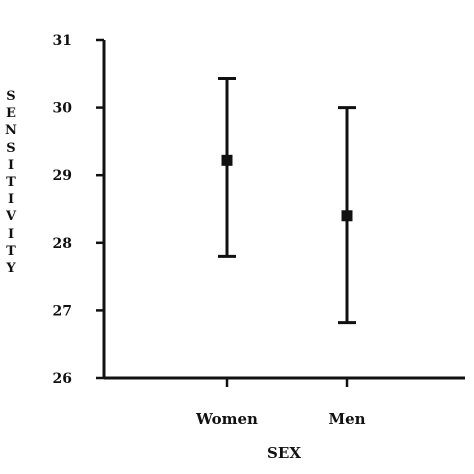 This screenshot has width=474, height=474. Describe the element at coordinates (11, 131) in the screenshot. I see `y-axis-label-letter: N` at that location.